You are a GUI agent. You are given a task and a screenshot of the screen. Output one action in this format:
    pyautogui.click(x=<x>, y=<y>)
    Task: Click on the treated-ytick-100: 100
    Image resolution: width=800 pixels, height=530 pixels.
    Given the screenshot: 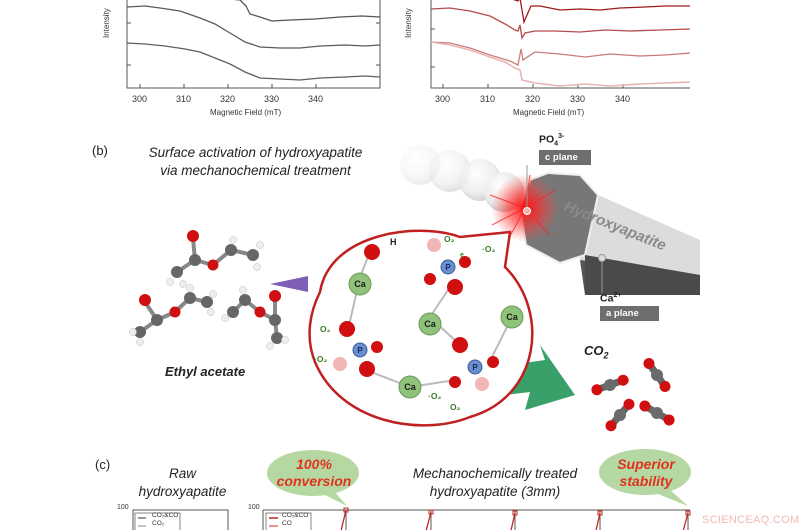 What is the action you would take?
    pyautogui.click(x=254, y=507)
    